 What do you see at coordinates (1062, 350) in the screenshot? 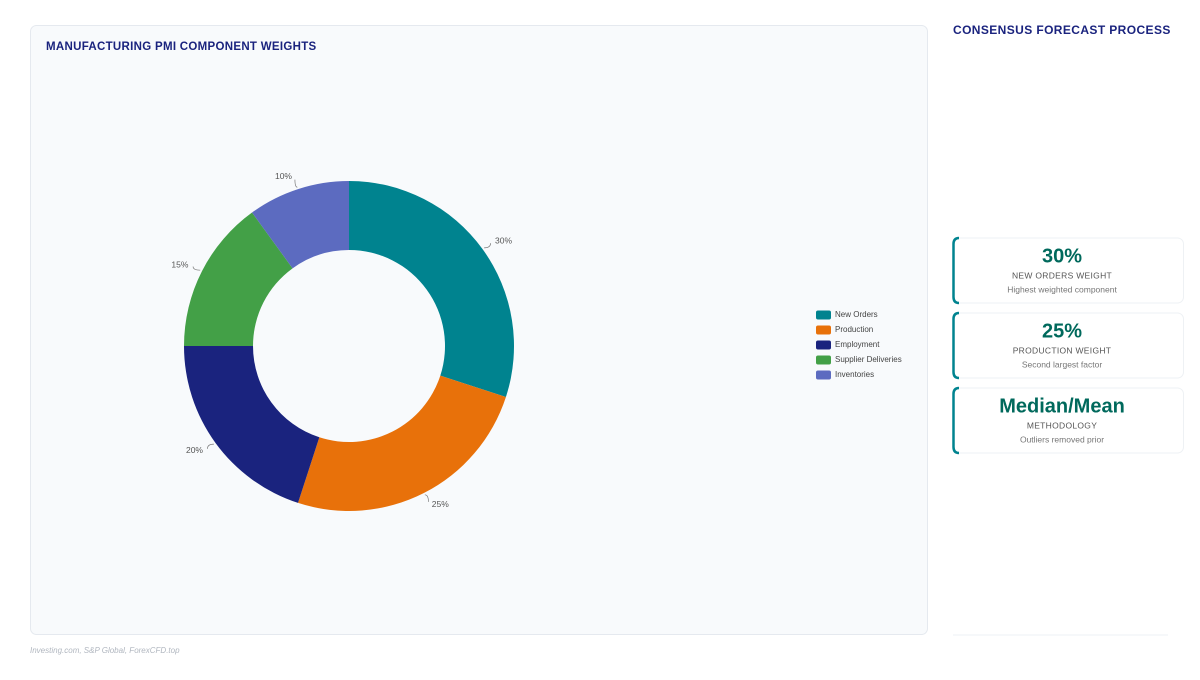
I see `card-label: PRODUCTION WEIGHT` at bounding box center [1062, 350].